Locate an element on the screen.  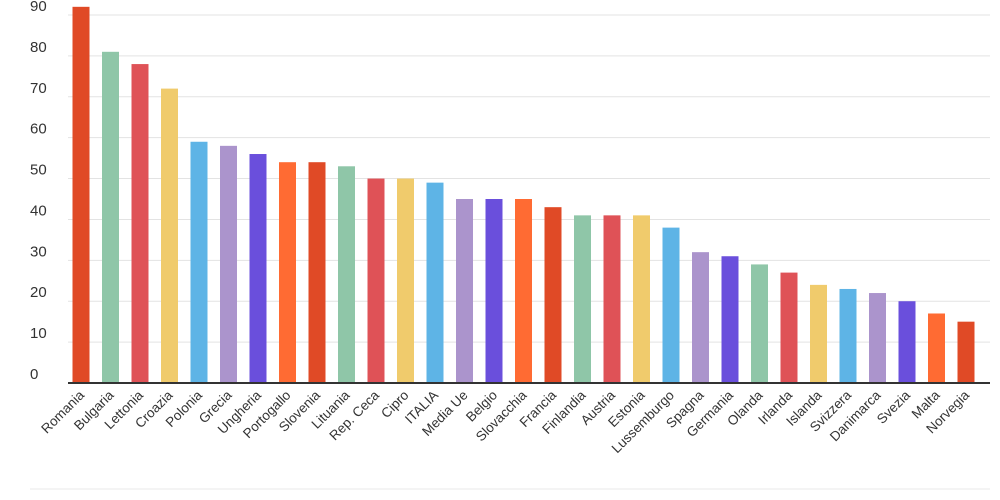
bar-italia is located at coordinates (435, 282).